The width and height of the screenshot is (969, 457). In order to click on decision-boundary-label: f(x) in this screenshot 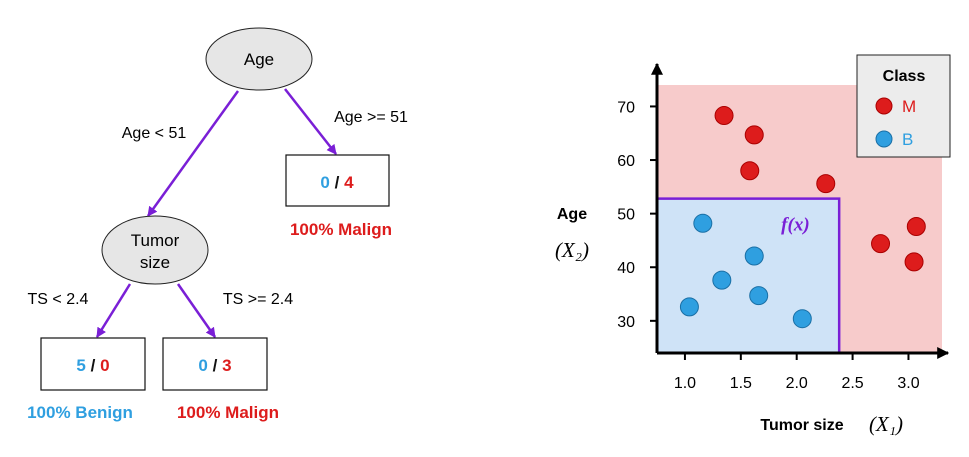, I will do `click(795, 225)`.